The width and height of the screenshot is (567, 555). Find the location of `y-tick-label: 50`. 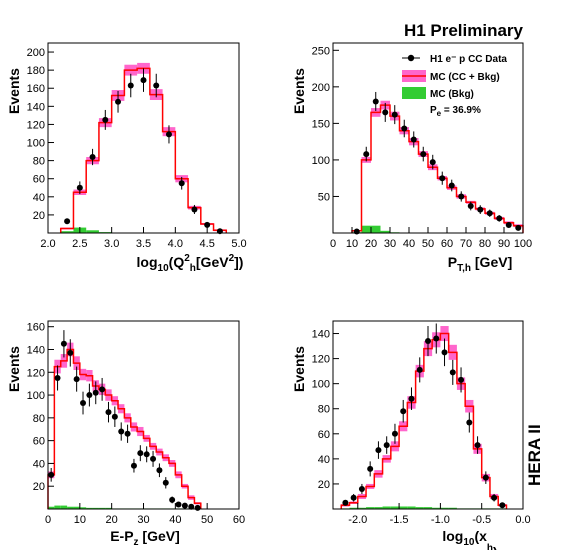

y-tick-label: 50 is located at coordinates (324, 197).